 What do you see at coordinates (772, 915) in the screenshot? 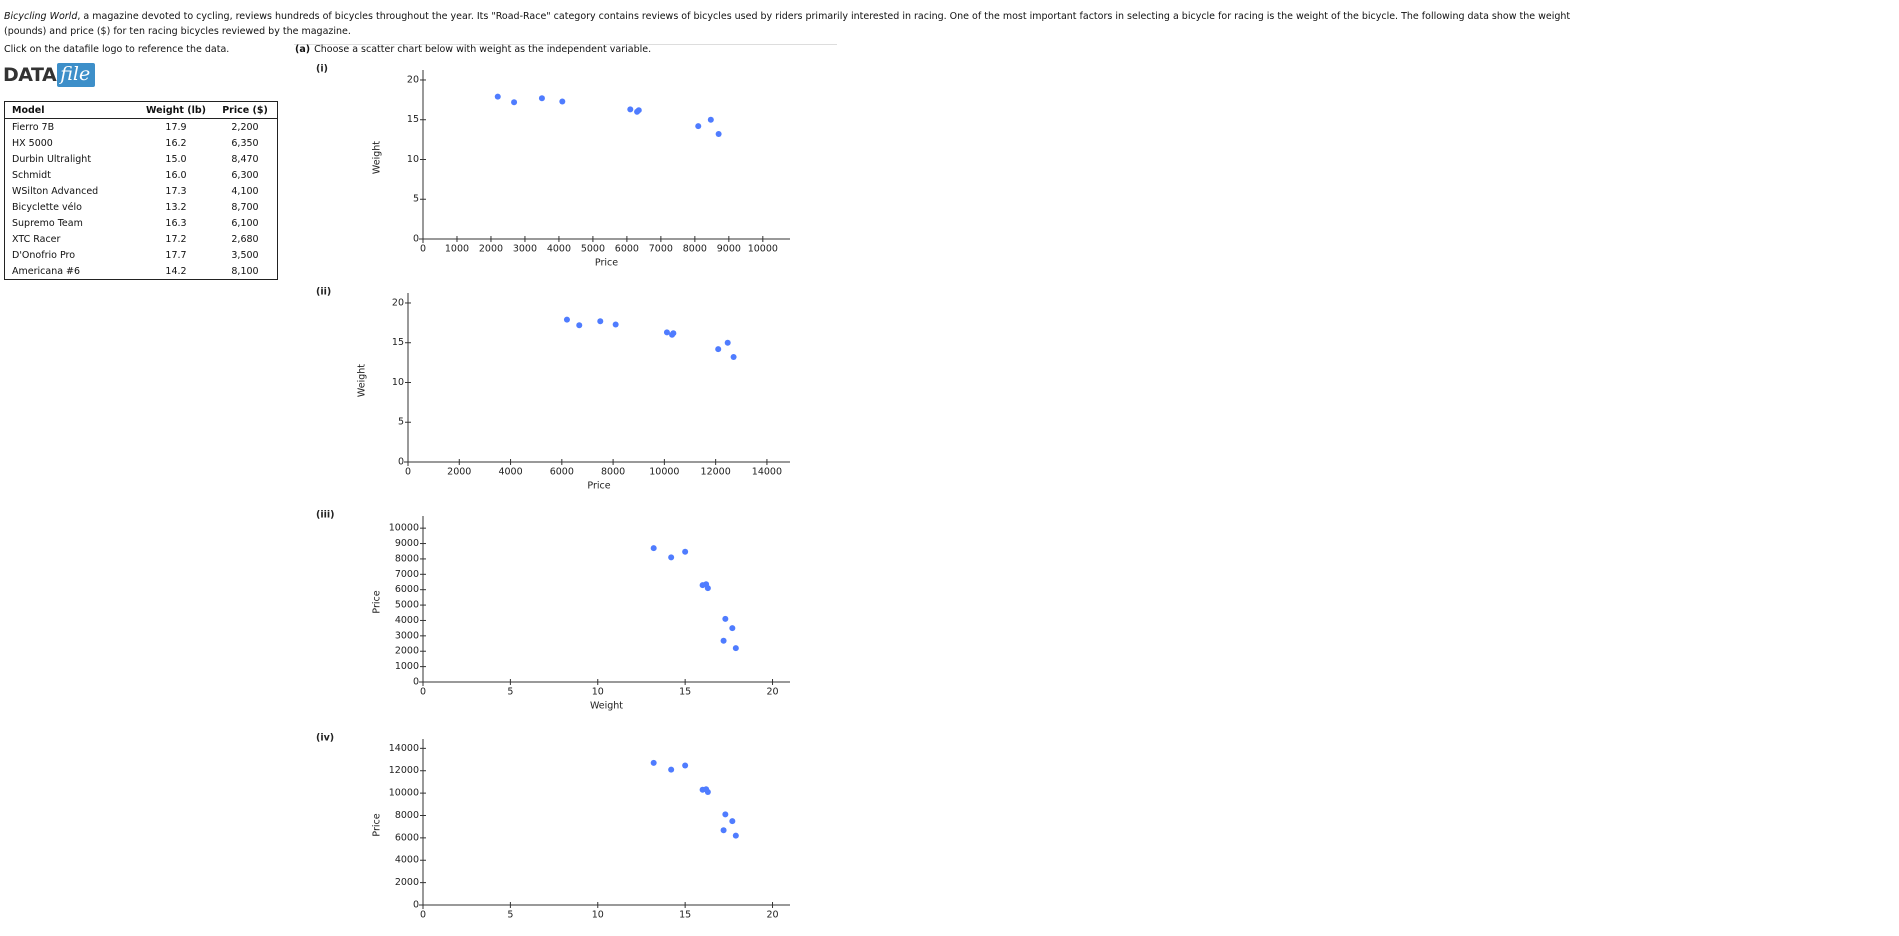
I see `x-tick-label: 20` at bounding box center [772, 915].